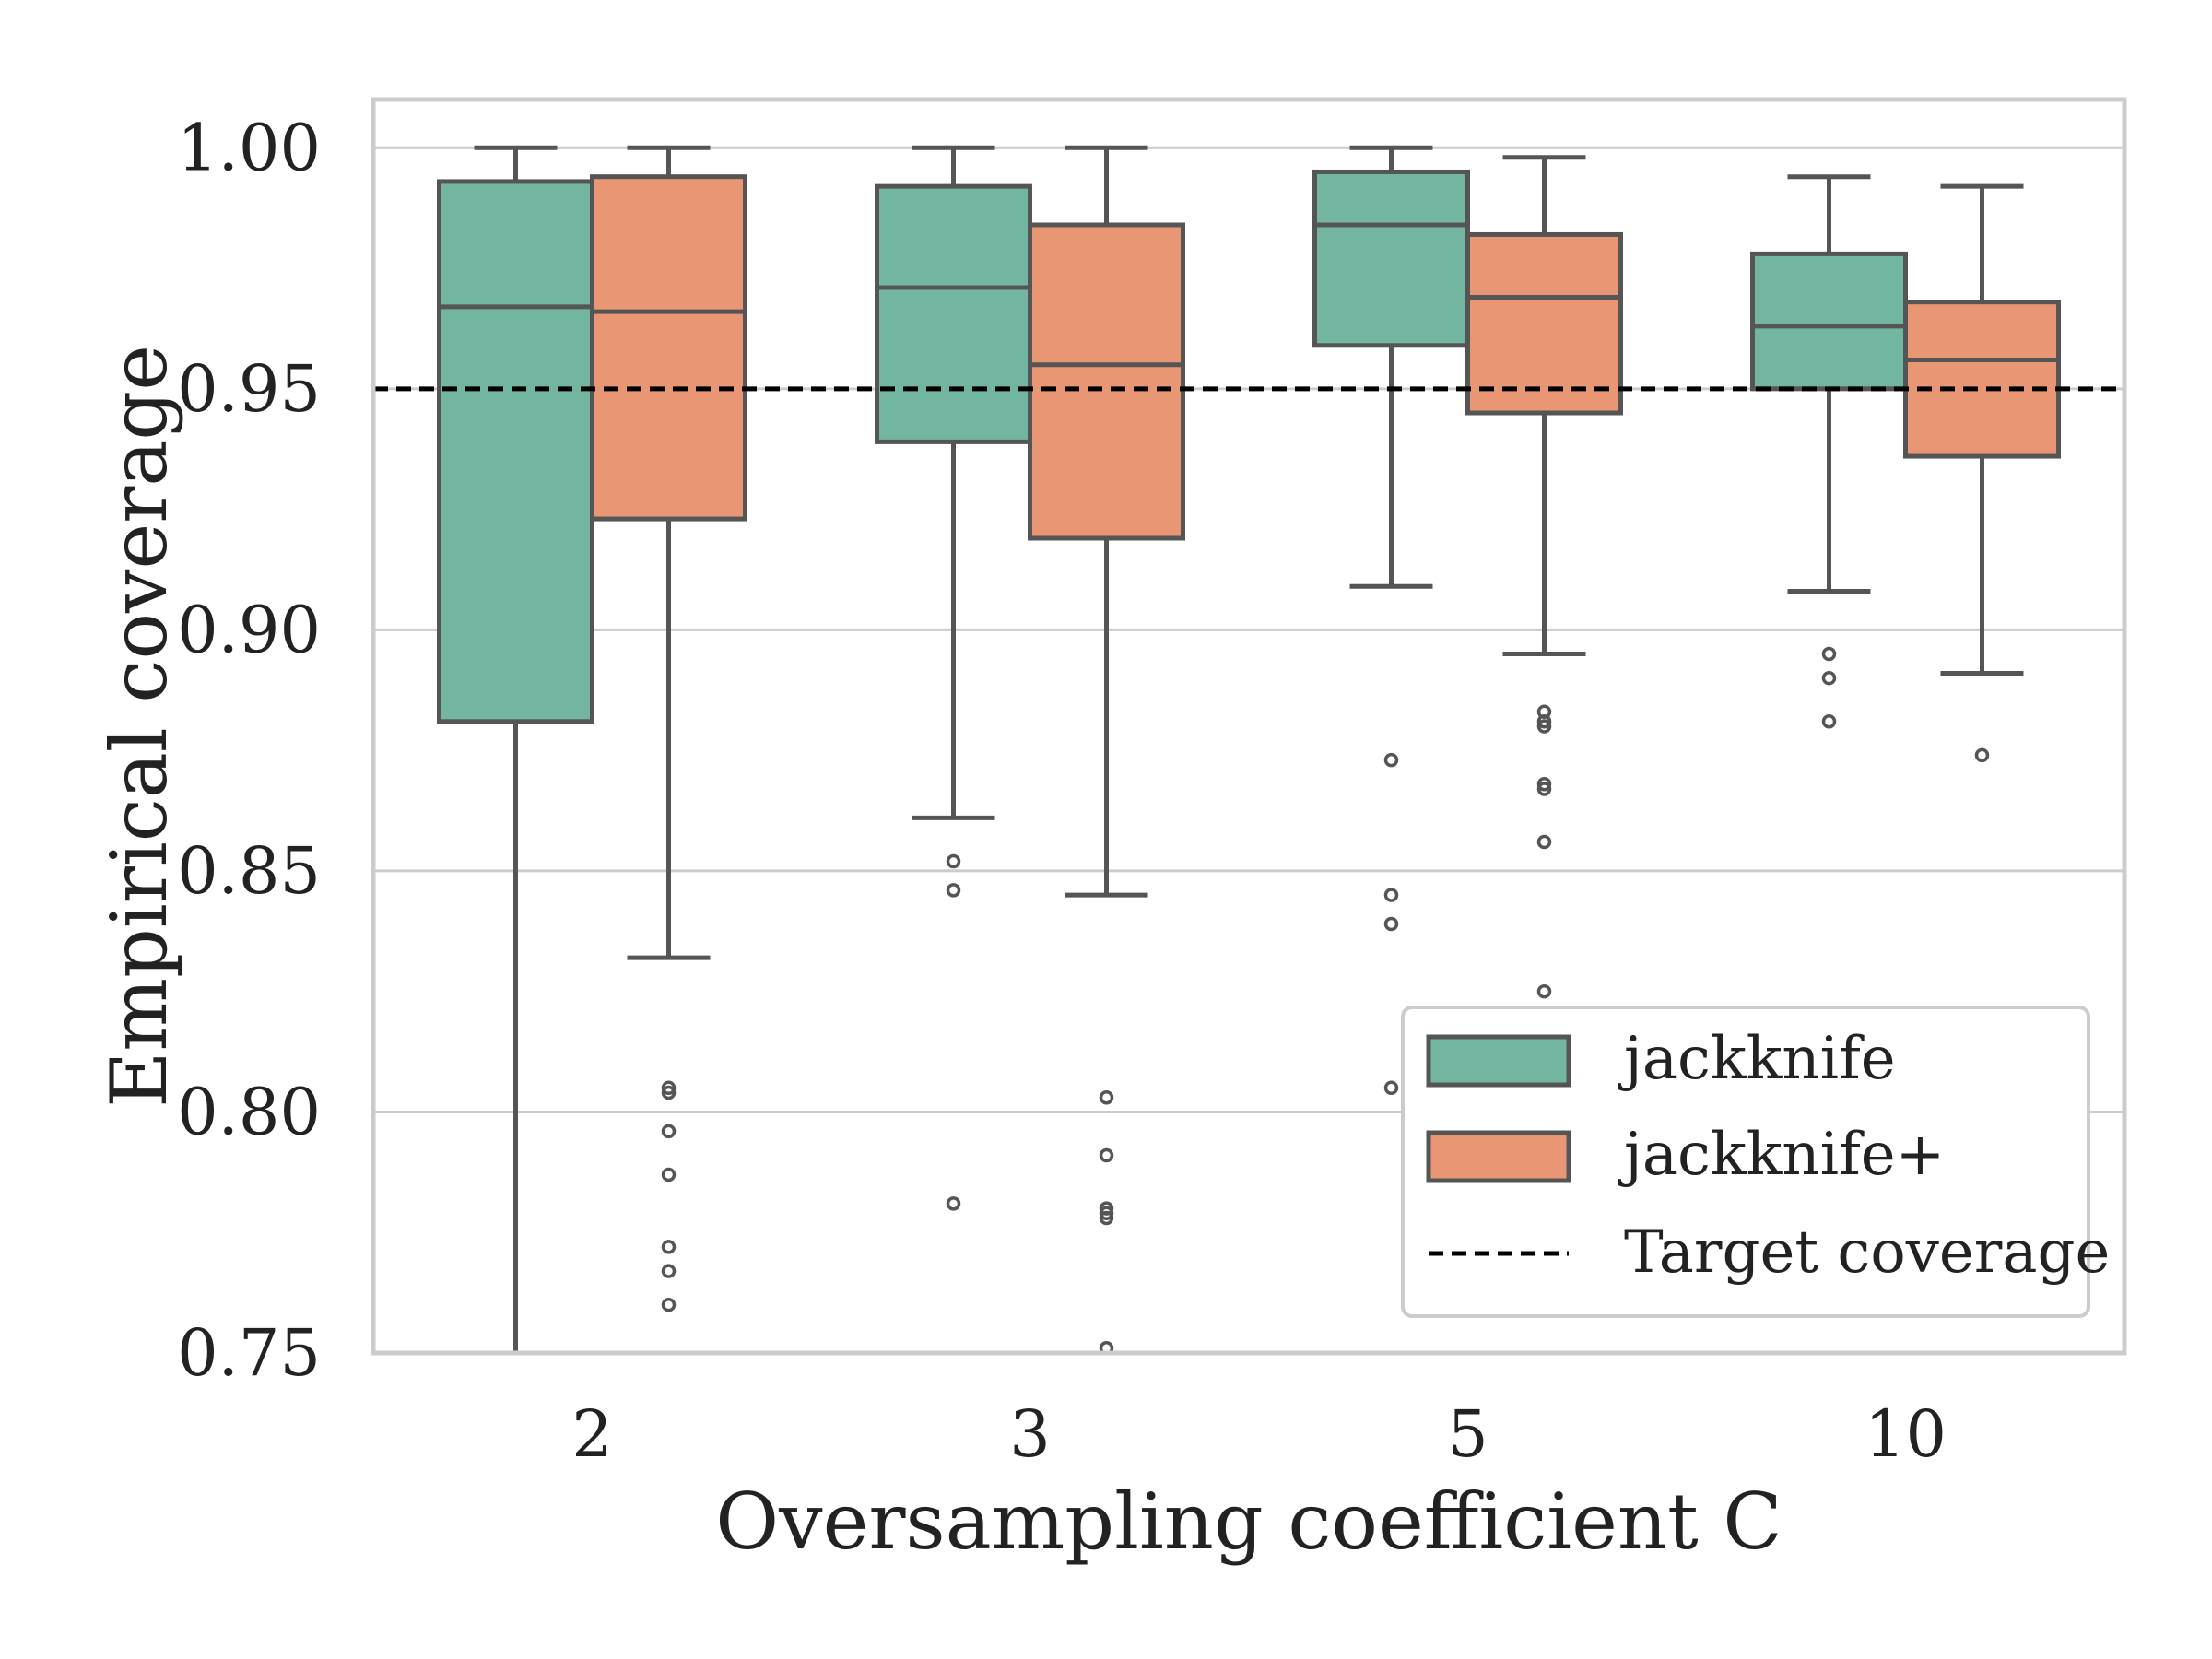  I want to click on x-tick-label: 5, so click(1467, 1434).